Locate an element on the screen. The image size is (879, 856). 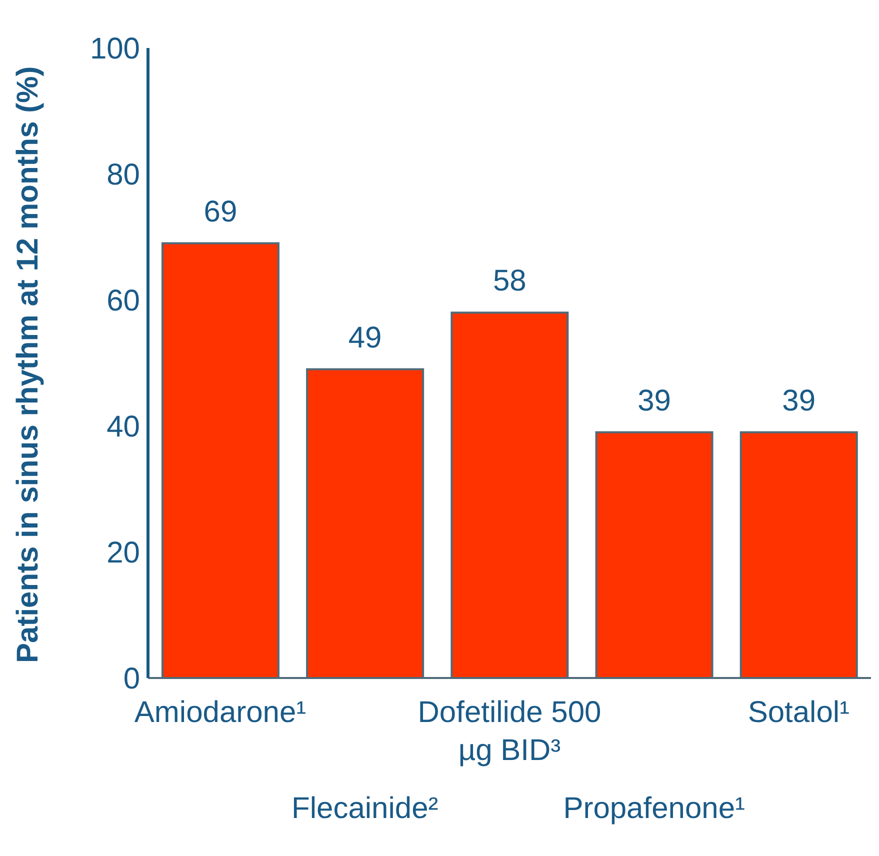
data-label: 69 is located at coordinates (221, 211).